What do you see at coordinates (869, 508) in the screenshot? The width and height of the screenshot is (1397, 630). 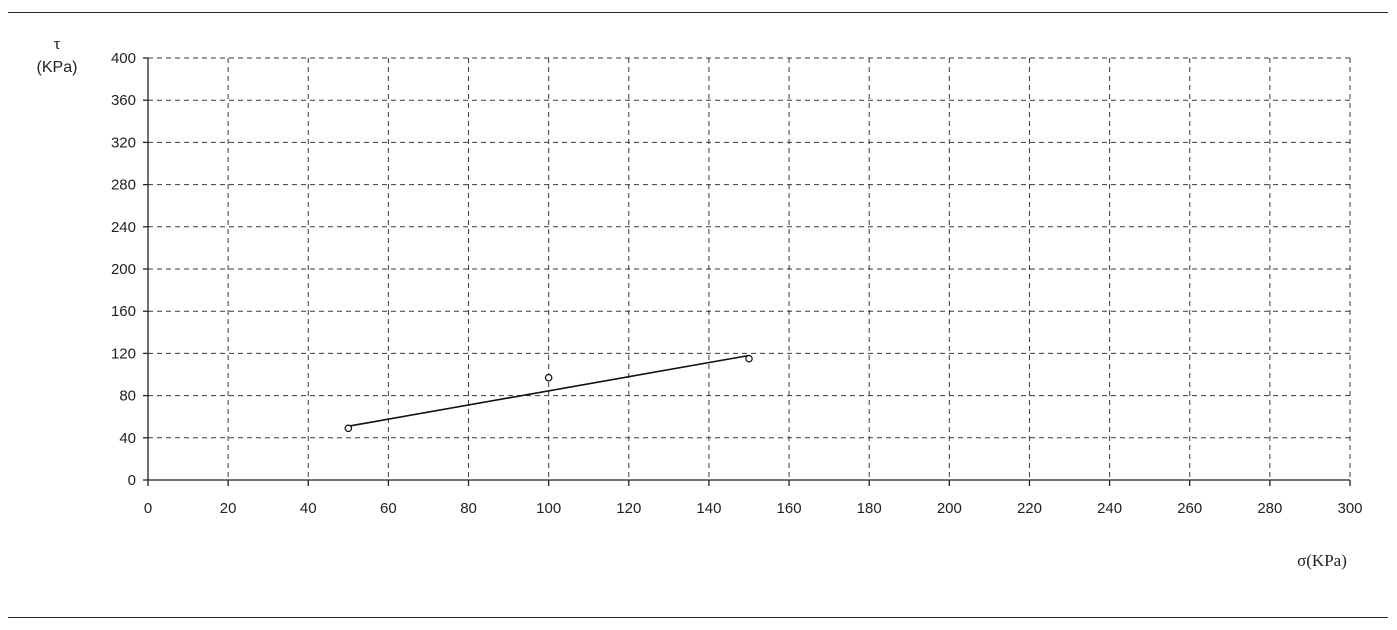 I see `x-tick-label: 180` at bounding box center [869, 508].